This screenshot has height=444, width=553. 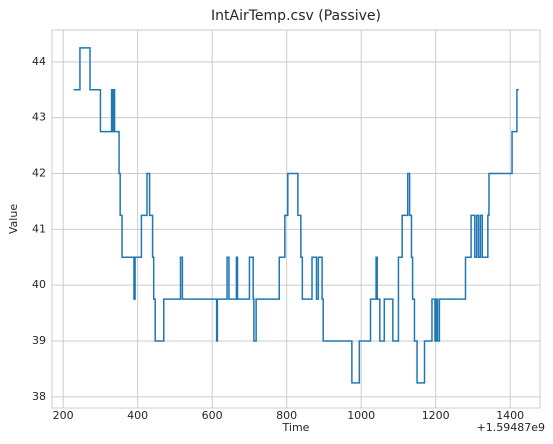 I want to click on x-tick-label: 1200, so click(x=436, y=415).